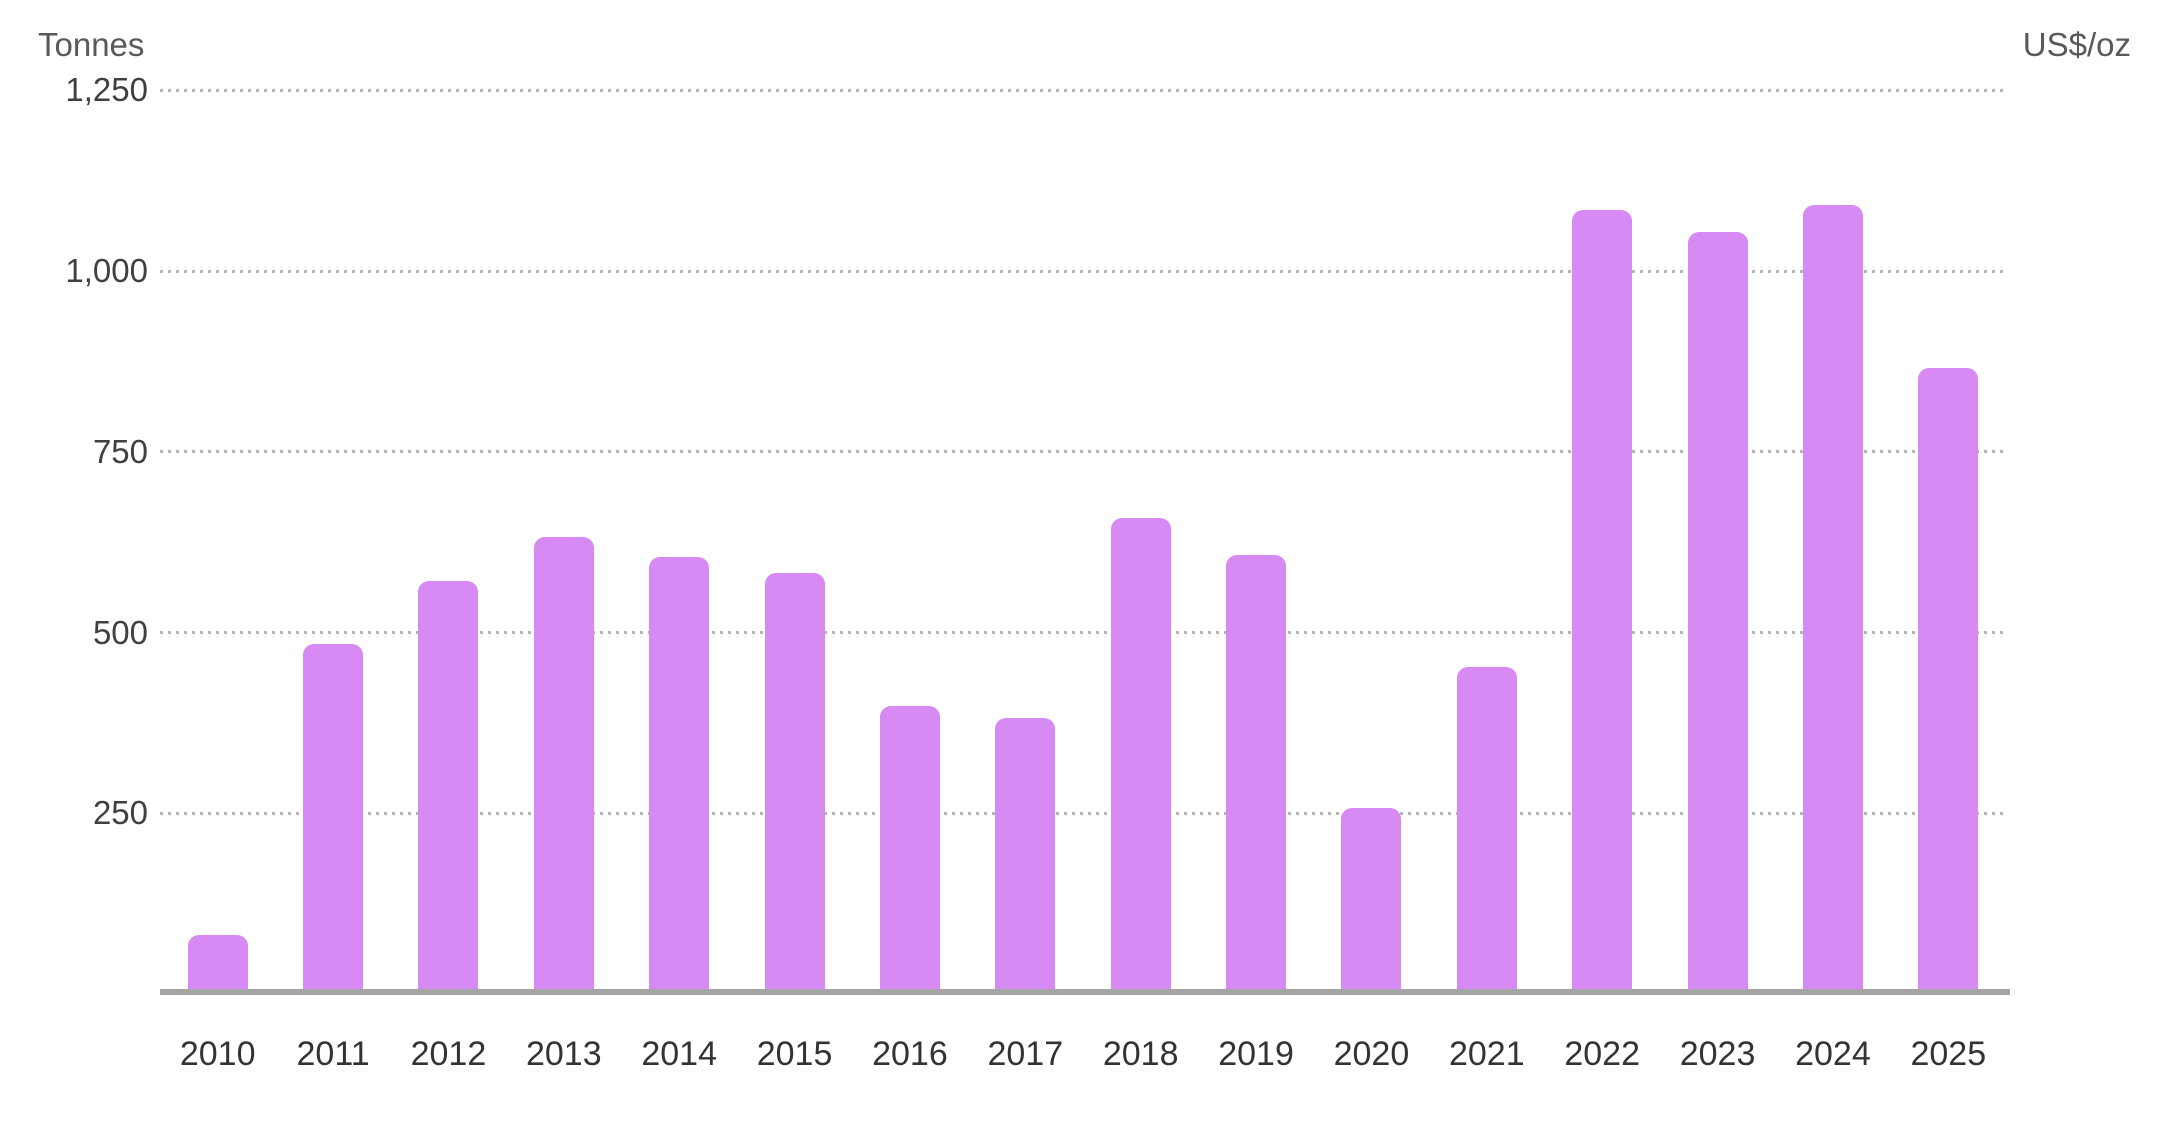 Image resolution: width=2179 pixels, height=1142 pixels. Describe the element at coordinates (1833, 1054) in the screenshot. I see `x-axis-label-2024: 2024` at that location.